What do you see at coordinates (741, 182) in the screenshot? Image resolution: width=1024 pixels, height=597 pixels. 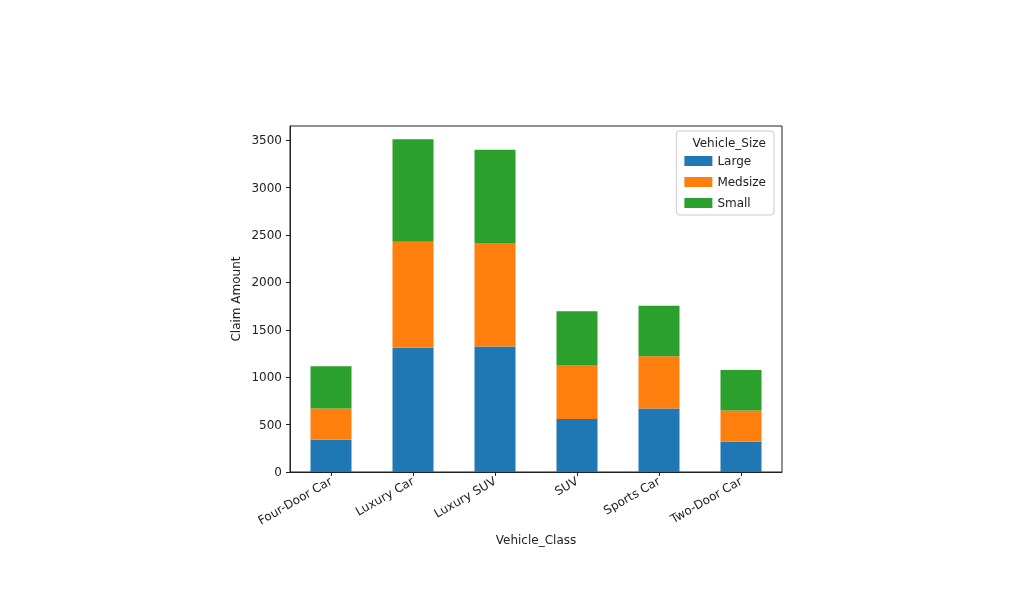 I see `legend-label: Medsize` at bounding box center [741, 182].